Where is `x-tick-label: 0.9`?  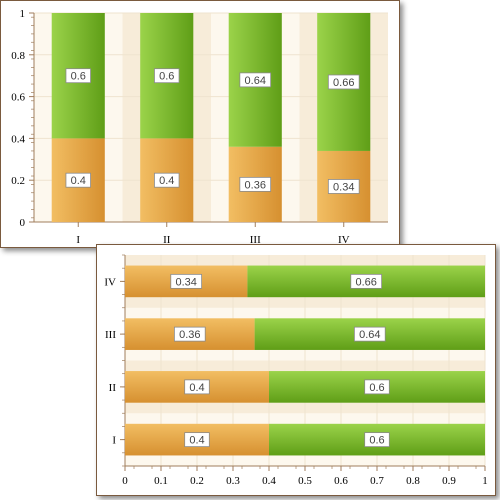
x-tick-label: 0.9 is located at coordinates (449, 481).